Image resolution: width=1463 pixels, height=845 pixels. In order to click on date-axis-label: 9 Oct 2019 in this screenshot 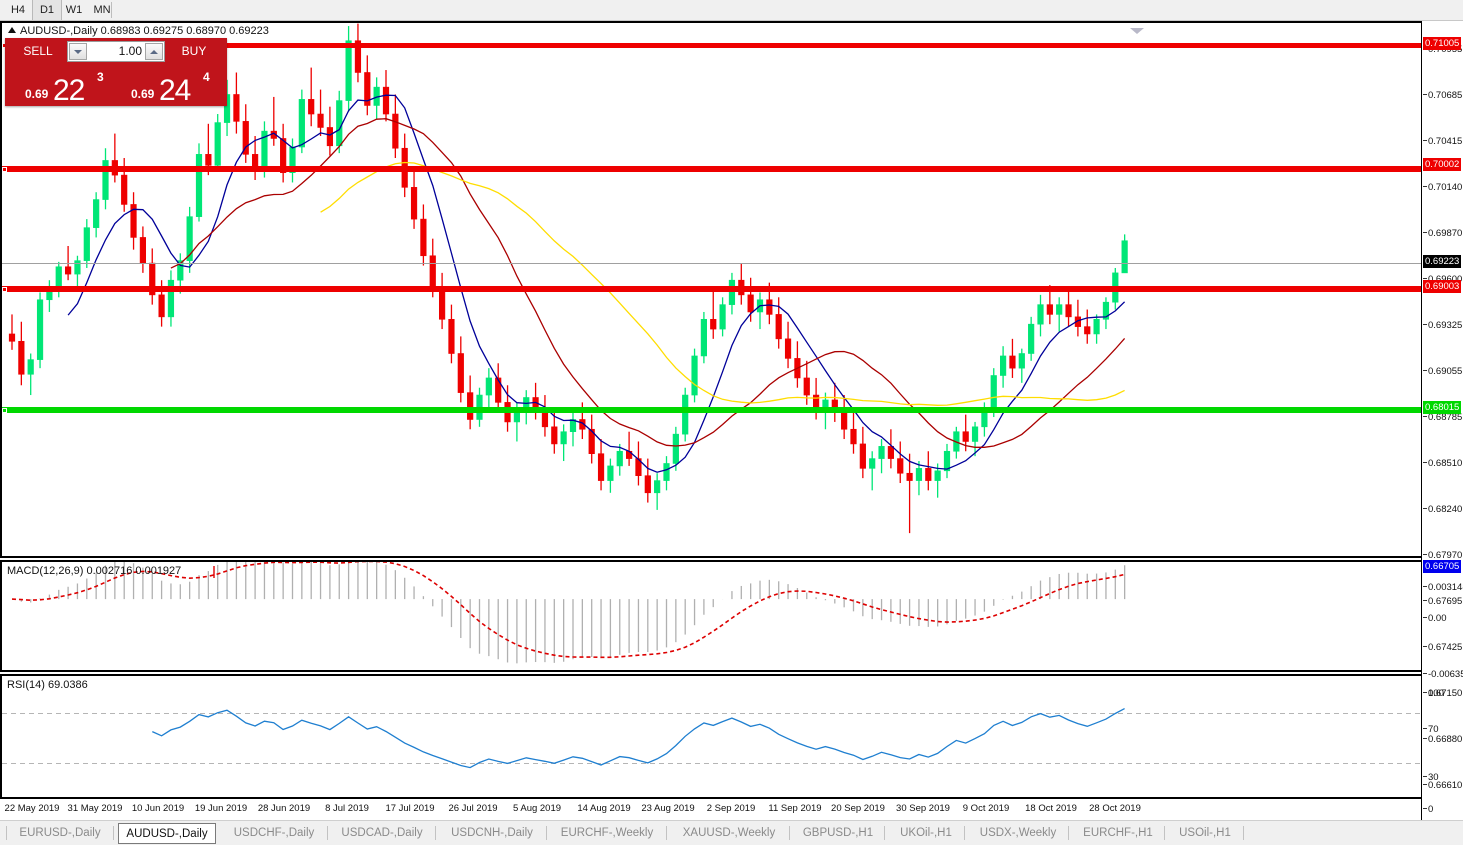, I will do `click(986, 808)`.